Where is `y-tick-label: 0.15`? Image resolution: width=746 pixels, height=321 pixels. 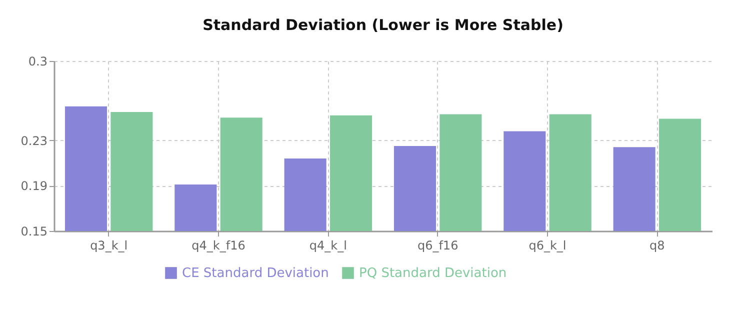
y-tick-label: 0.15 is located at coordinates (34, 231).